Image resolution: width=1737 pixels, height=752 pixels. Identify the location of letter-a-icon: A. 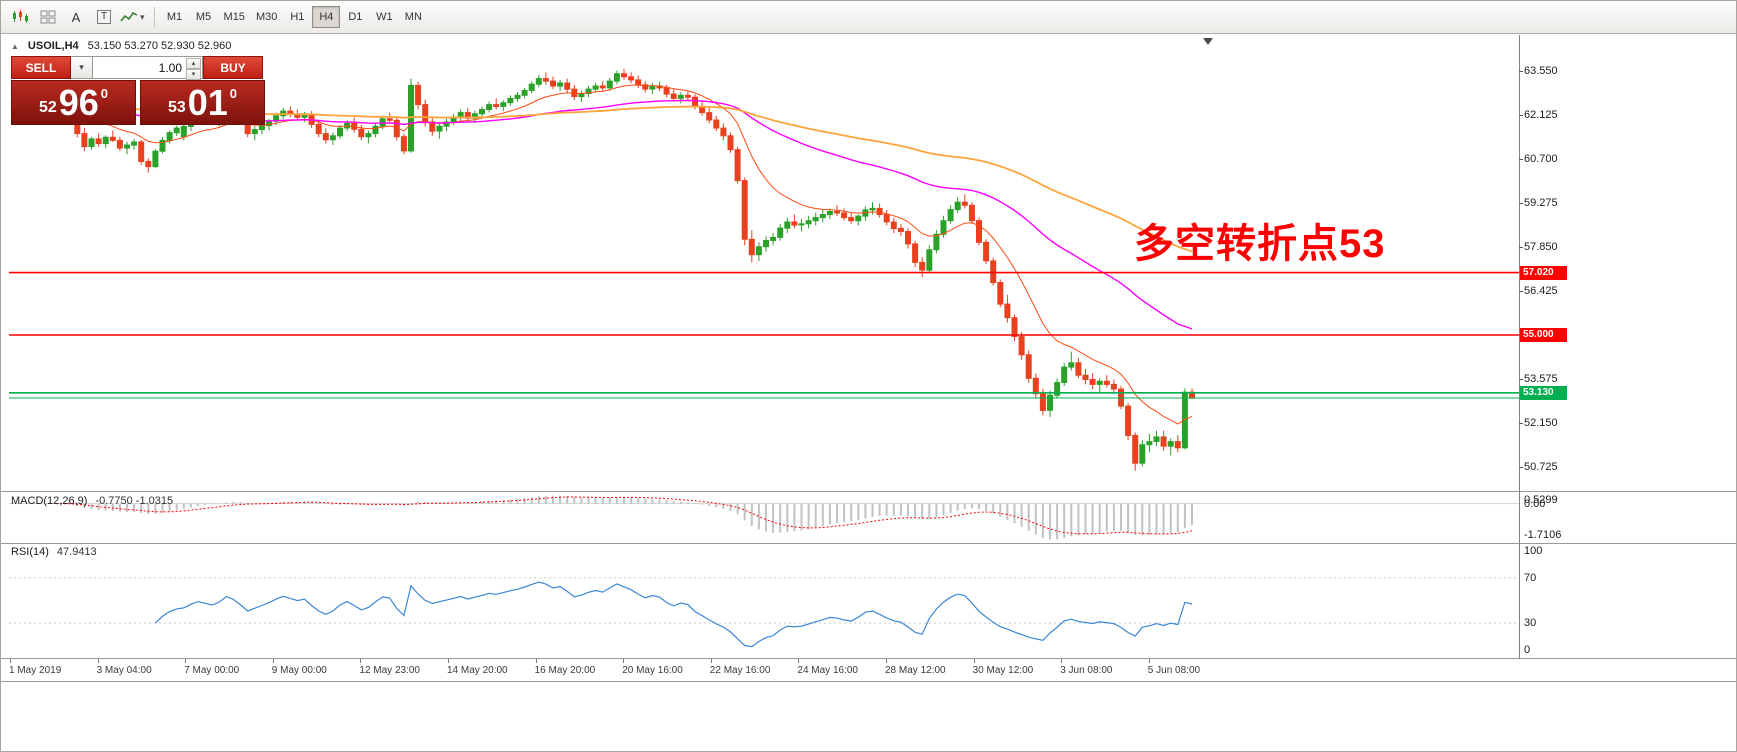
(76, 17).